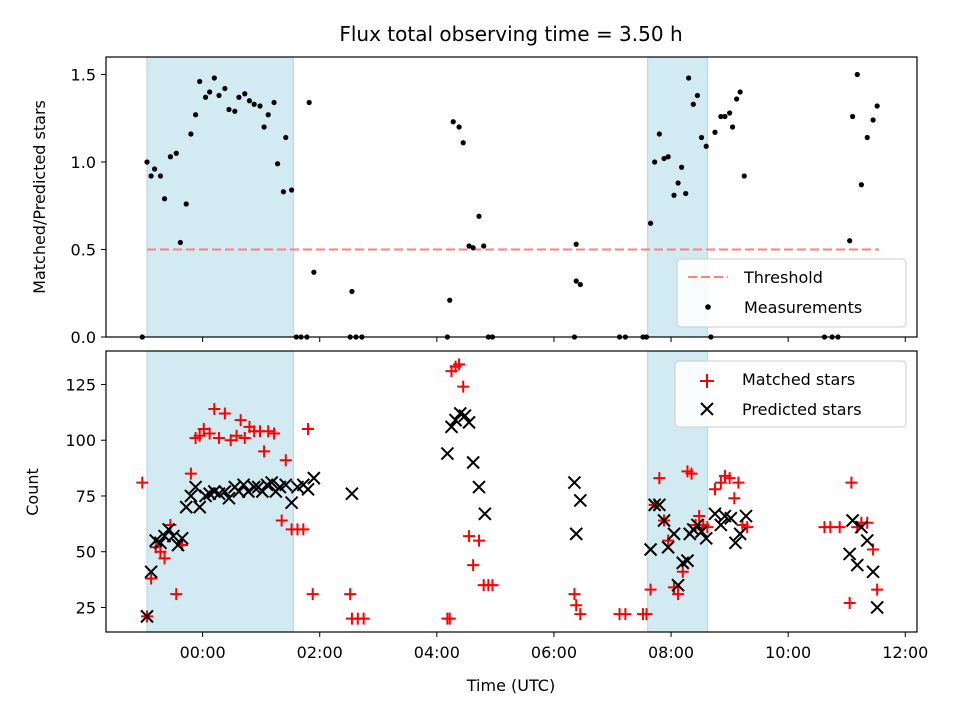 The height and width of the screenshot is (720, 960). Describe the element at coordinates (80, 440) in the screenshot. I see `bottom-y-tick-label-3: 100` at that location.